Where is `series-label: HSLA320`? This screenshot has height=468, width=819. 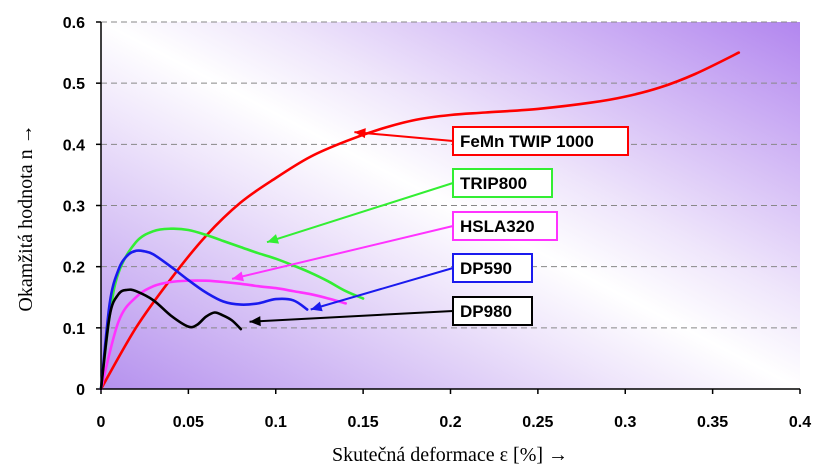
series-label: HSLA320 is located at coordinates (497, 226).